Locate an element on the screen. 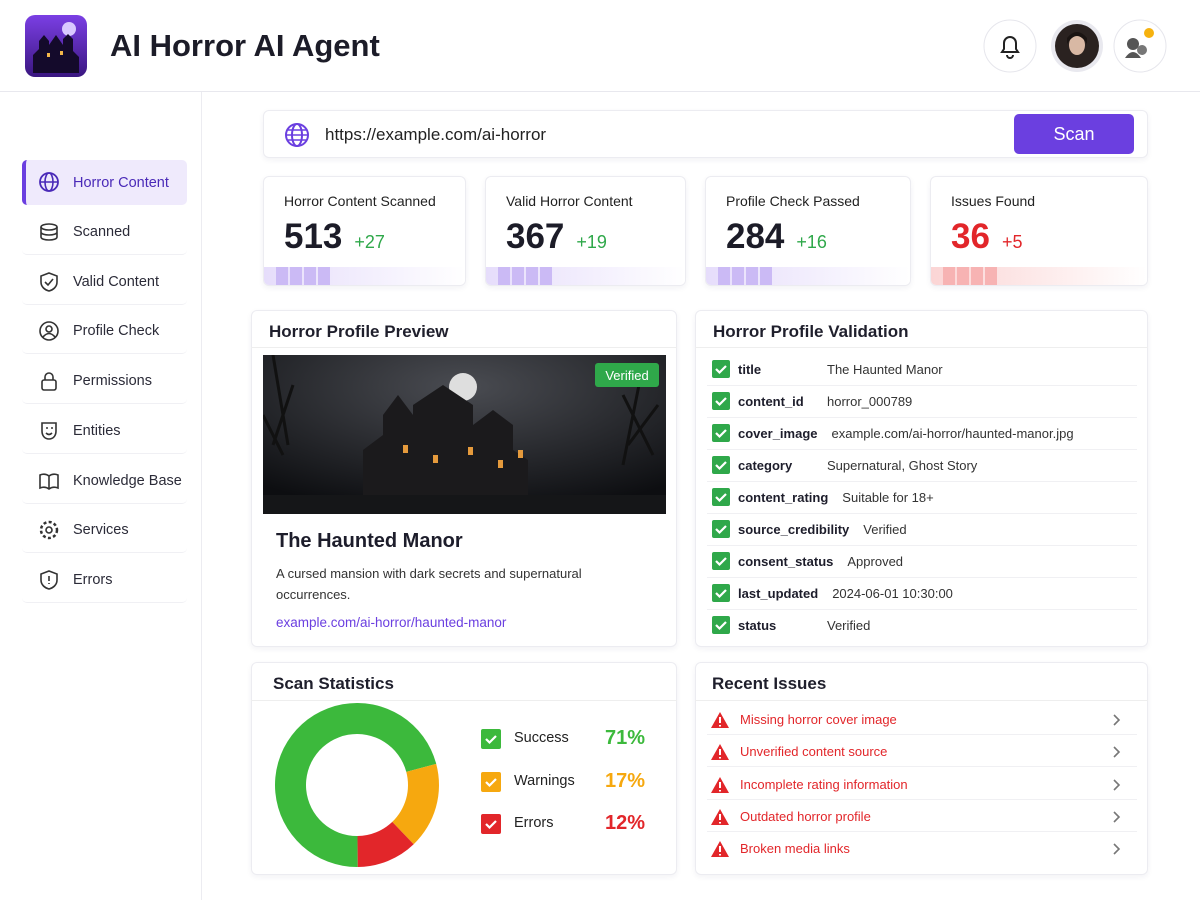  validation-panel is located at coordinates (921, 478).